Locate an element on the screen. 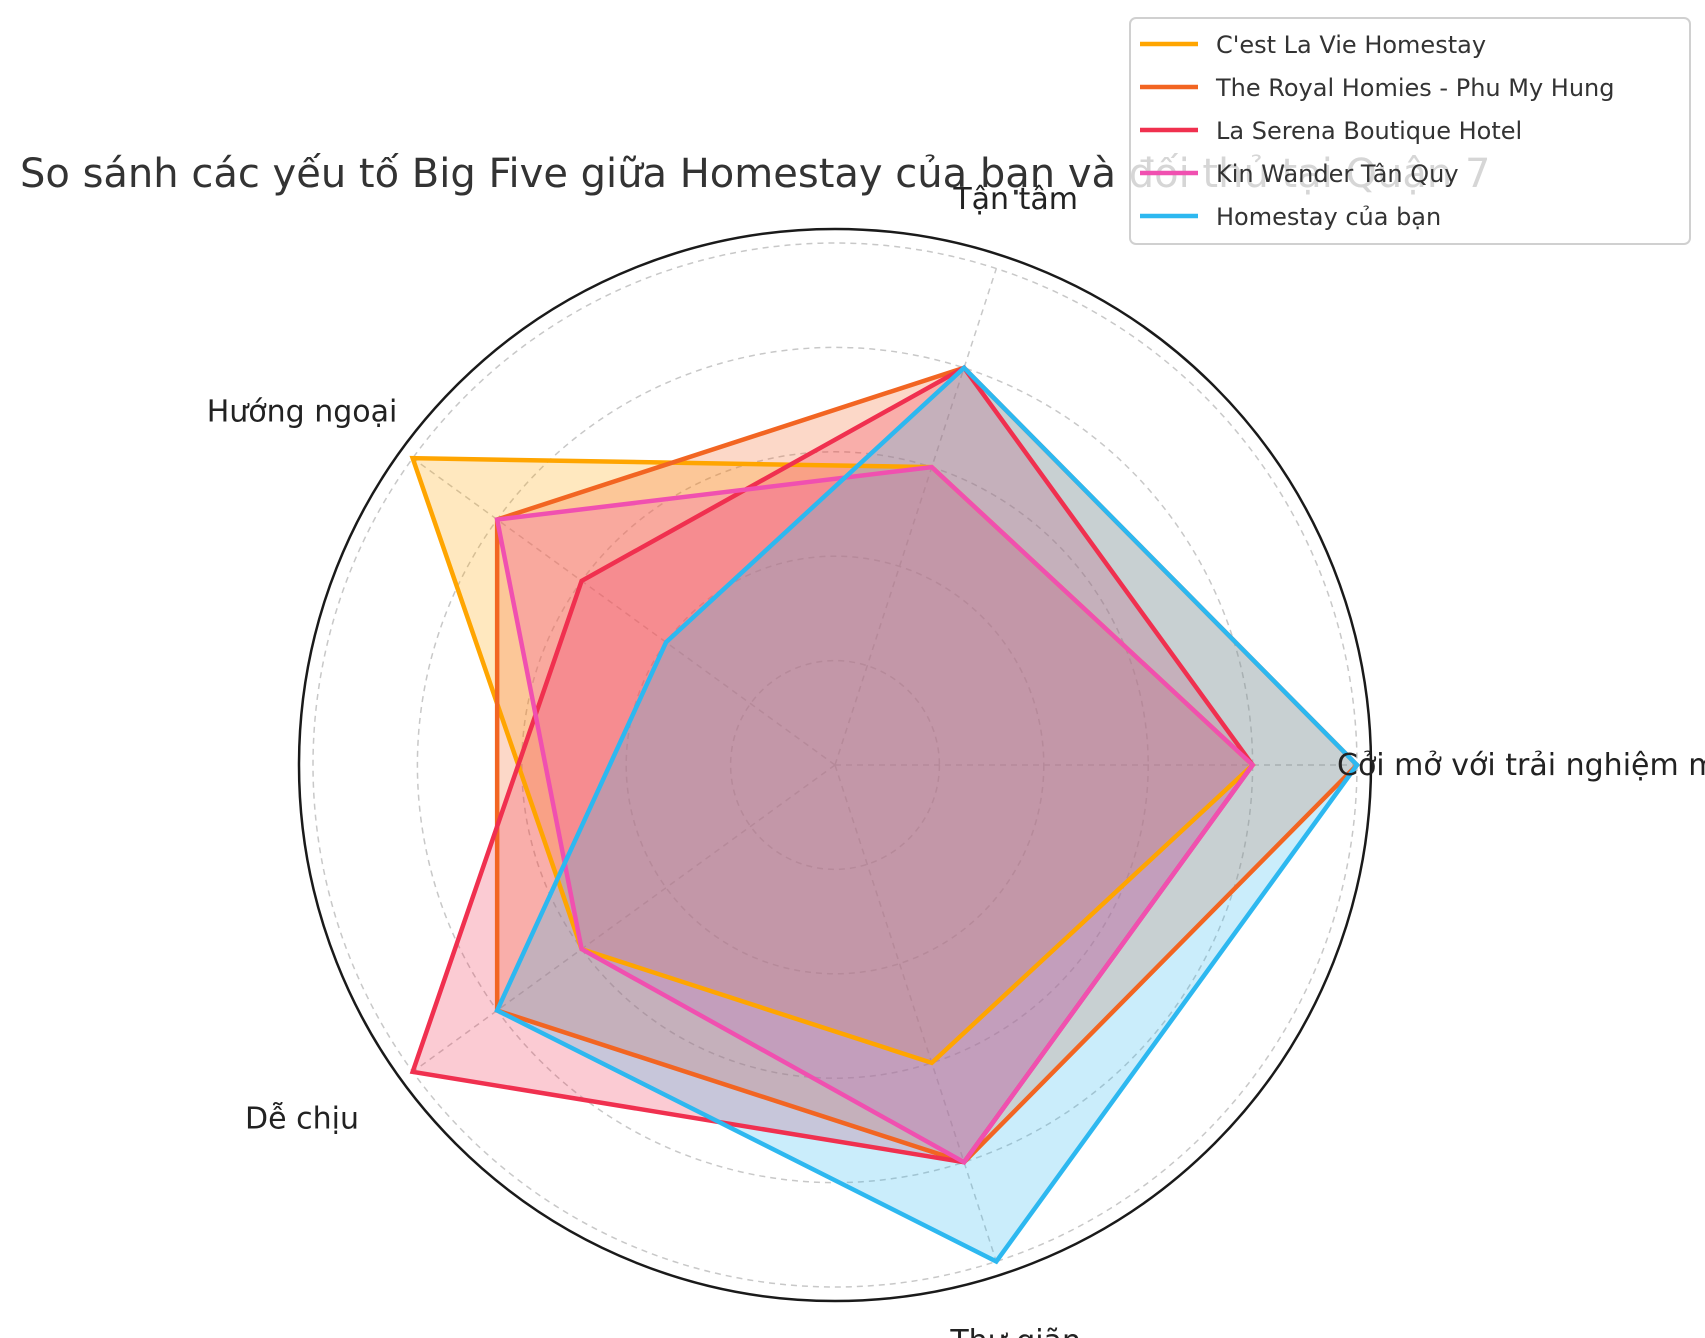 The height and width of the screenshot is (1338, 1705). grid-ring is located at coordinates (835, 765).